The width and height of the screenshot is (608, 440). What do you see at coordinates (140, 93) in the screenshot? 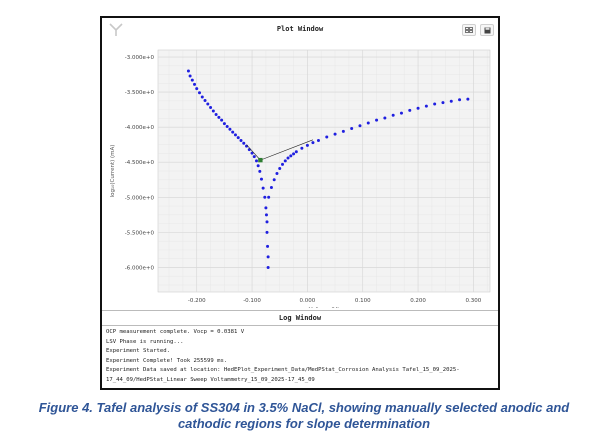
I see `y-tick-label: -3.500e+0` at bounding box center [140, 93].